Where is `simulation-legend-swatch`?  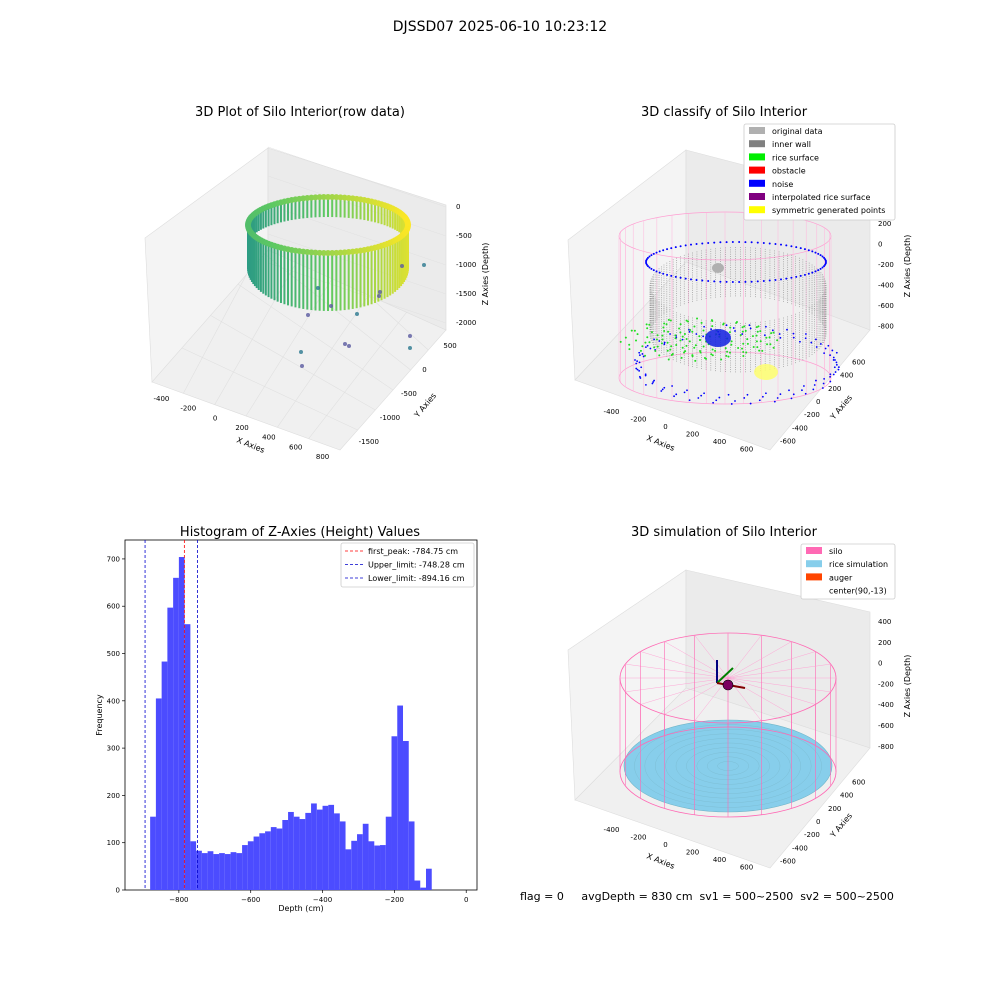
simulation-legend-swatch is located at coordinates (814, 577).